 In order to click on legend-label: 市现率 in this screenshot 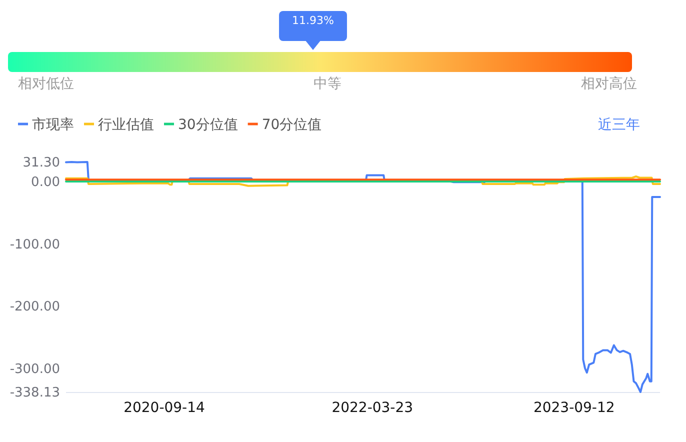, I will do `click(53, 124)`.